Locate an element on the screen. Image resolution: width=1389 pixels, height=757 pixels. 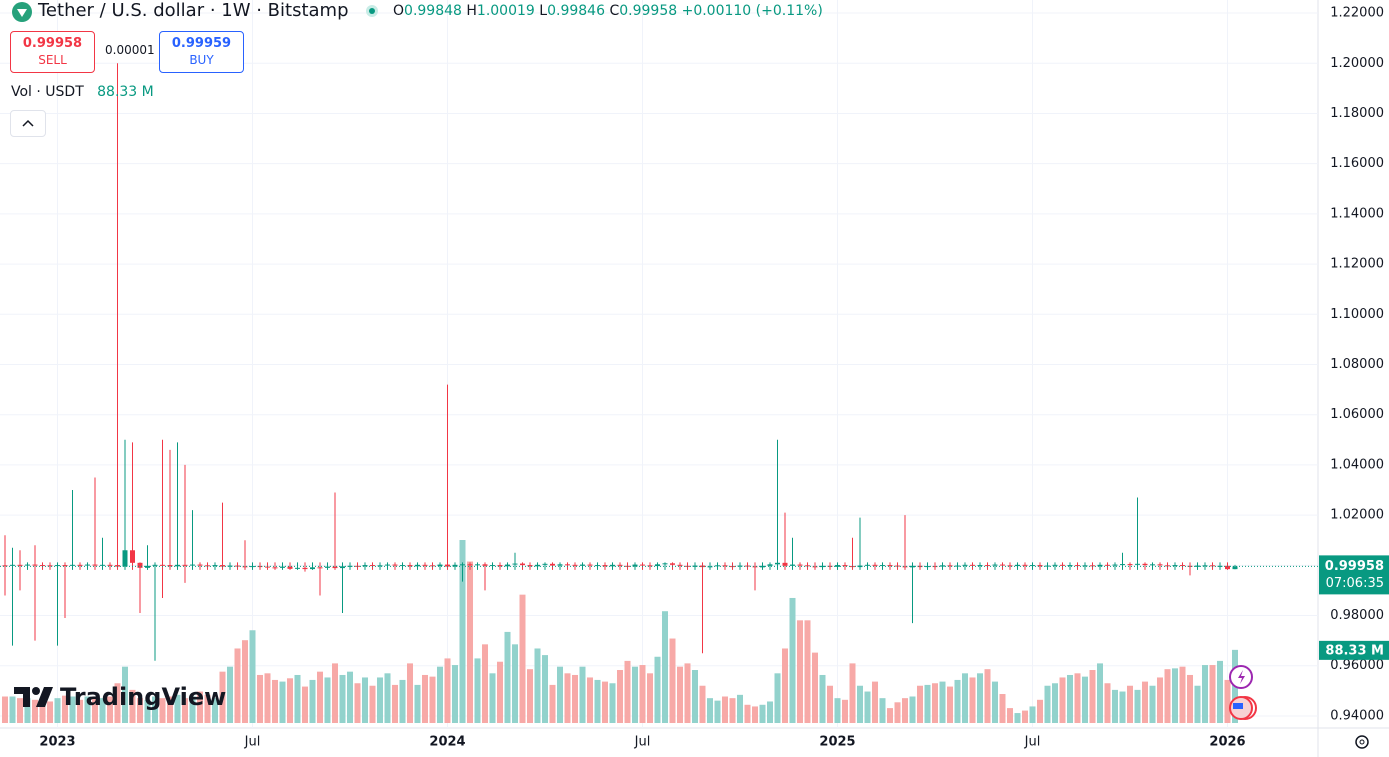
settings-button is located at coordinates (1362, 744).